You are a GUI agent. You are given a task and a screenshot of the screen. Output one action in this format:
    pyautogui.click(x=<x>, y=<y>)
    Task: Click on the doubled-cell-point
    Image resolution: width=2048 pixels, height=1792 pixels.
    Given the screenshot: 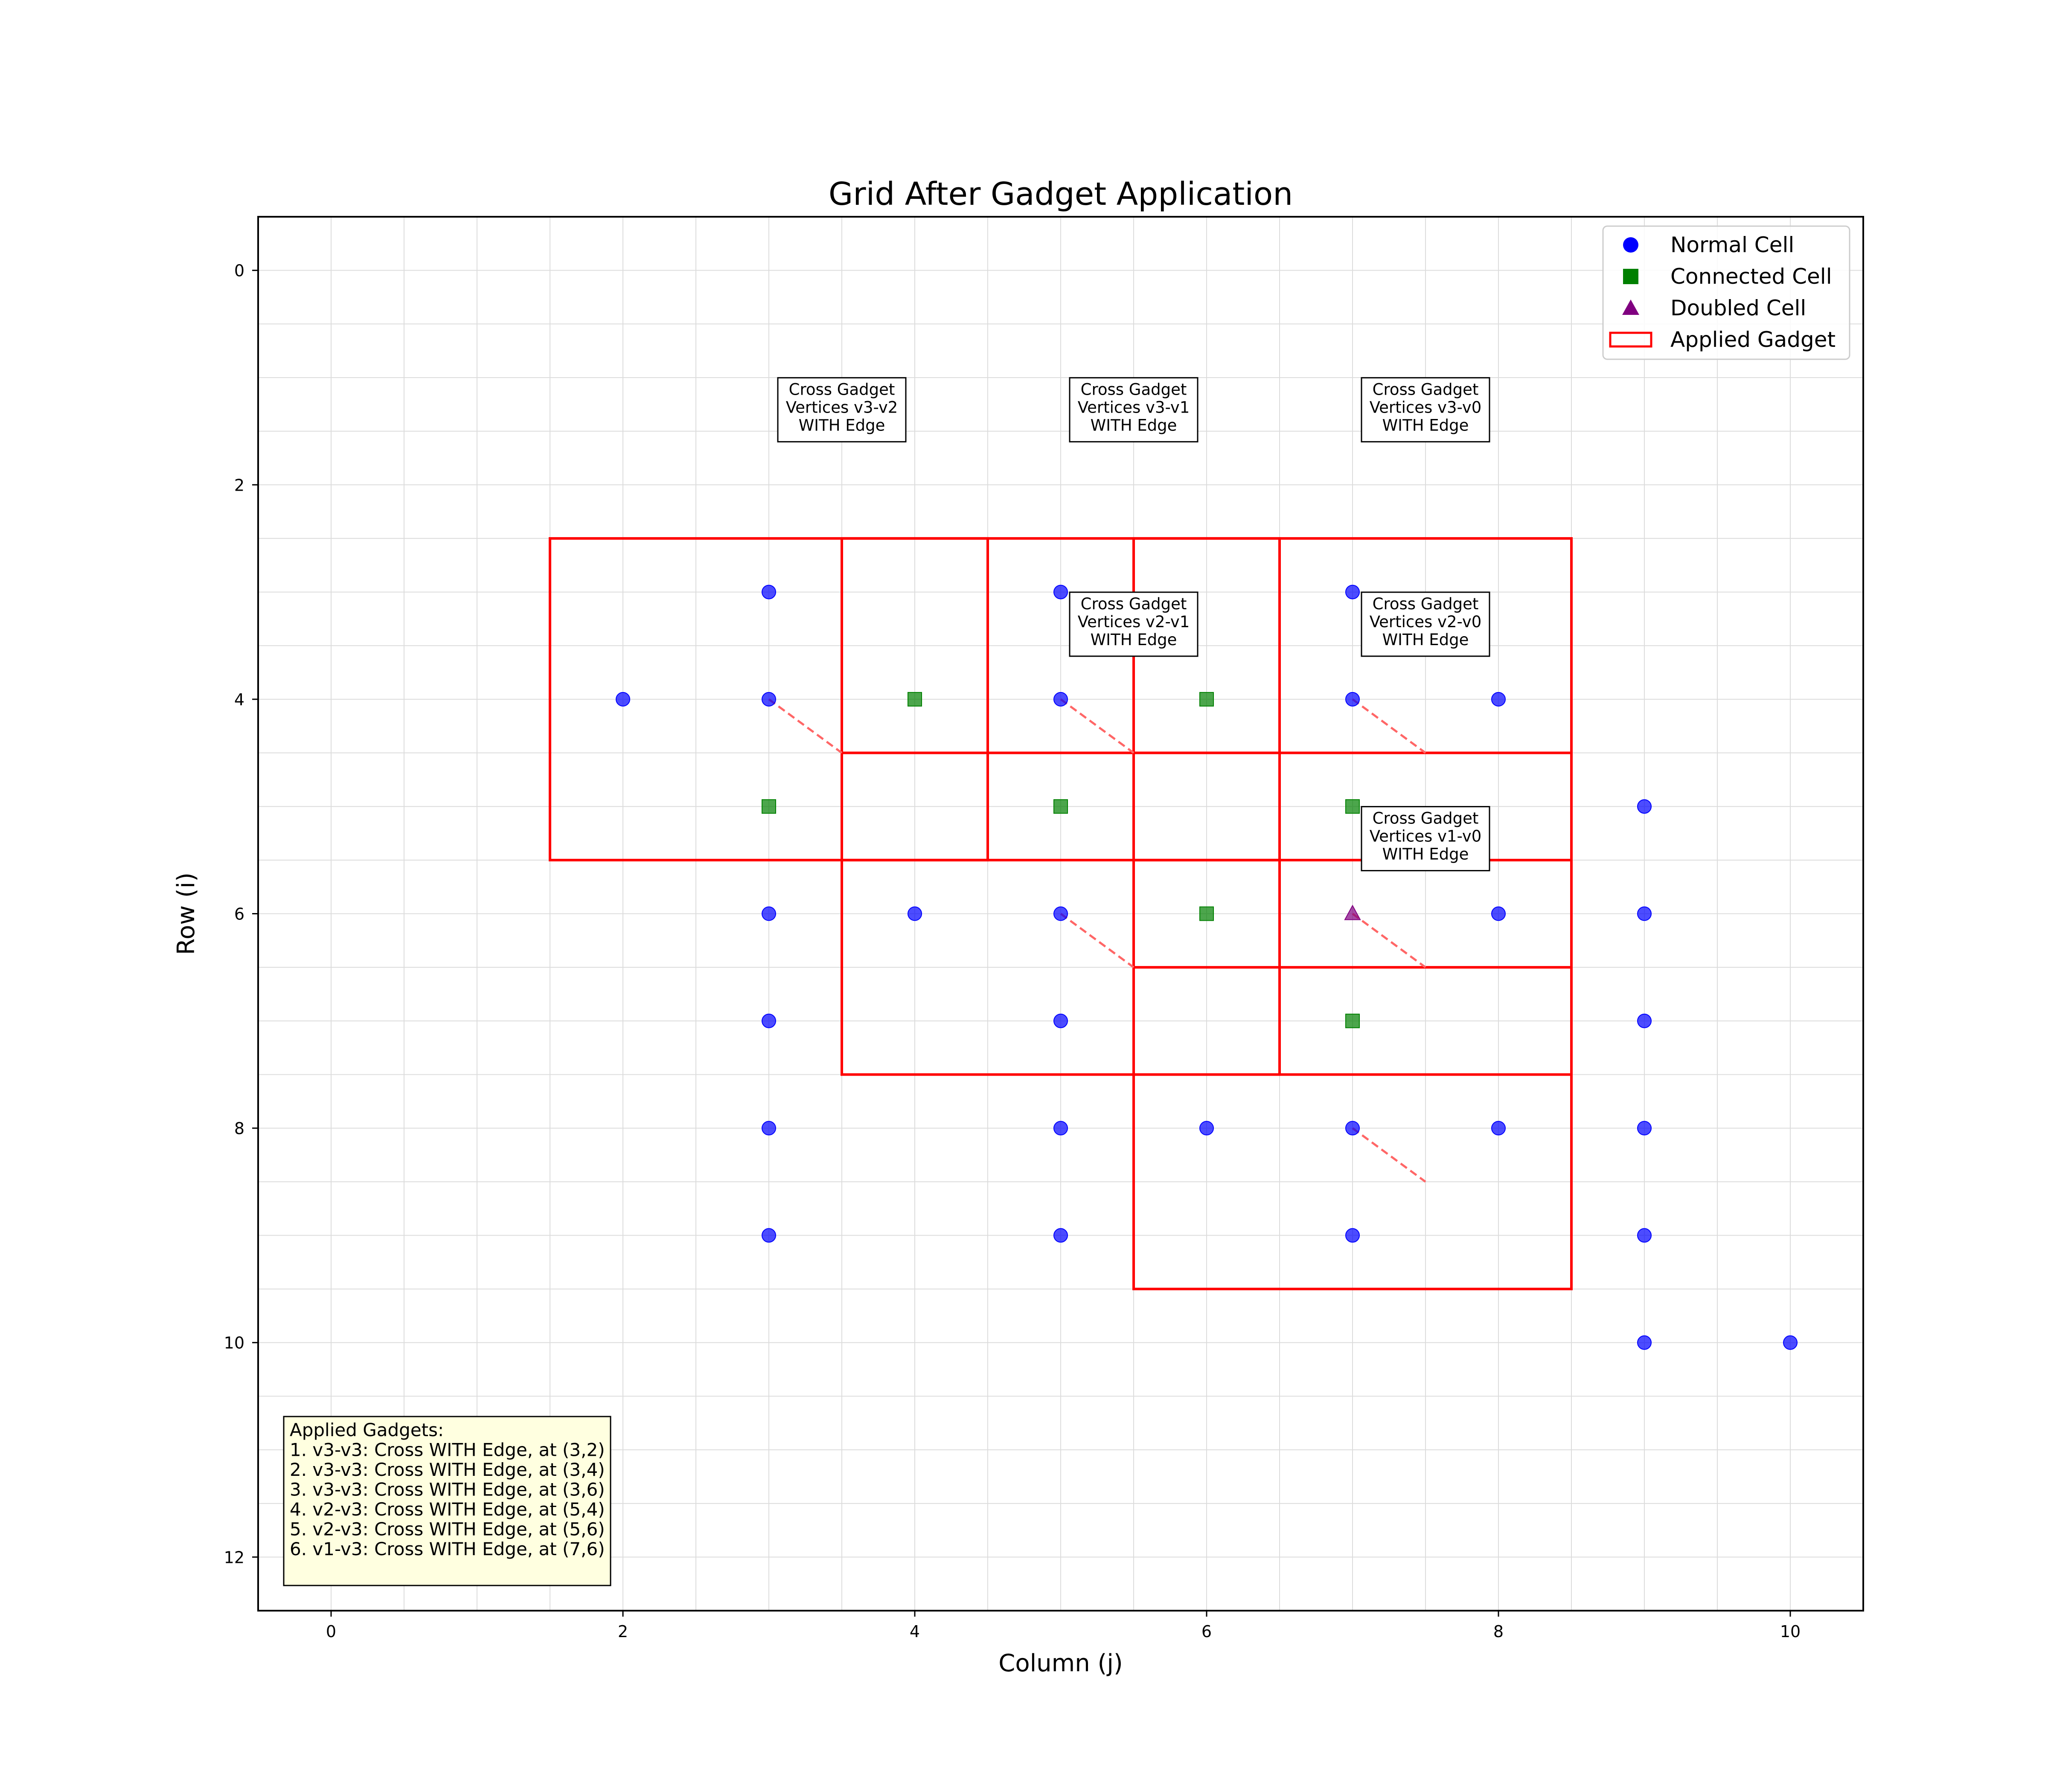 What is the action you would take?
    pyautogui.click(x=1352, y=913)
    